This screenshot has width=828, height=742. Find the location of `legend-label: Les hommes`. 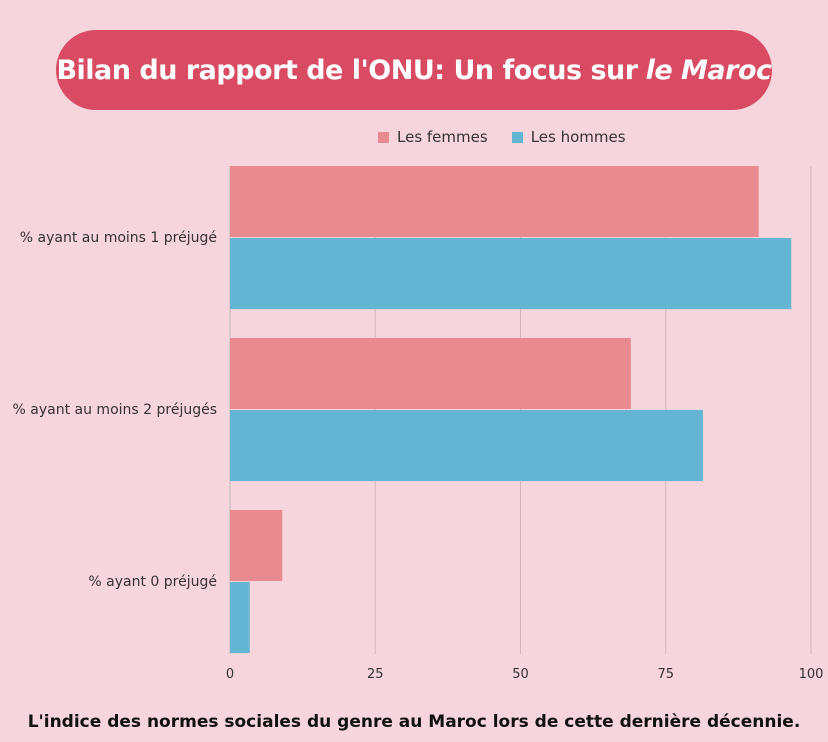

legend-label: Les hommes is located at coordinates (578, 137).